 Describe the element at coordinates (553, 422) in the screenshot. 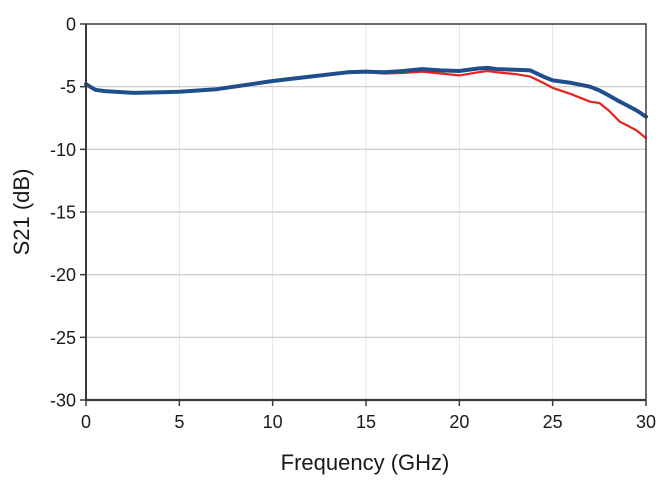

I see `x-tick-label: 25` at that location.